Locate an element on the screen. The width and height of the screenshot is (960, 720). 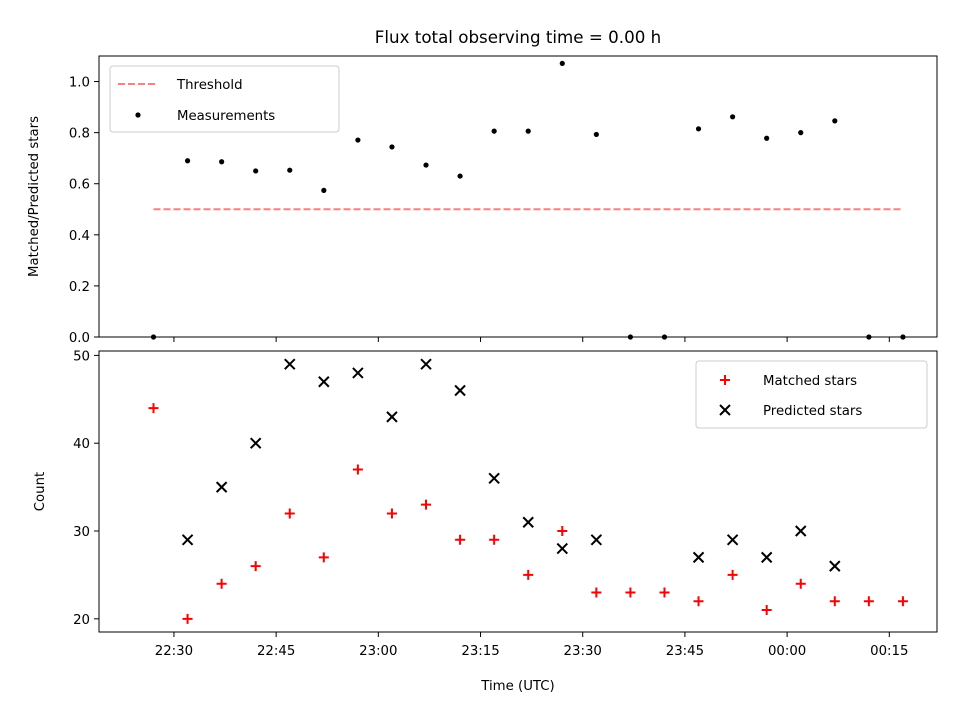
y-tick-label: 0.8 is located at coordinates (79, 134).